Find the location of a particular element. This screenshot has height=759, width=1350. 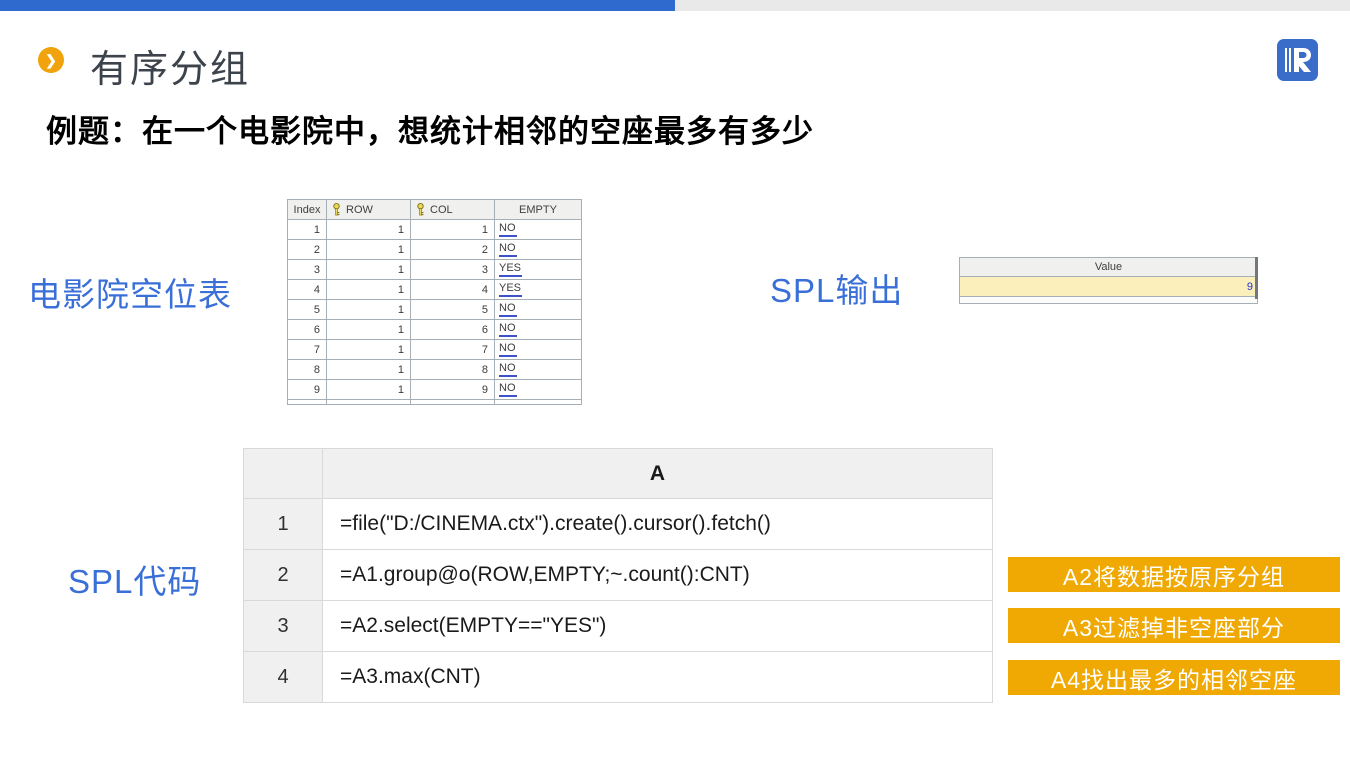

code-row: 2 =A1.group@o(ROW,EMPTY;~.count():CNT) is located at coordinates (618, 575).